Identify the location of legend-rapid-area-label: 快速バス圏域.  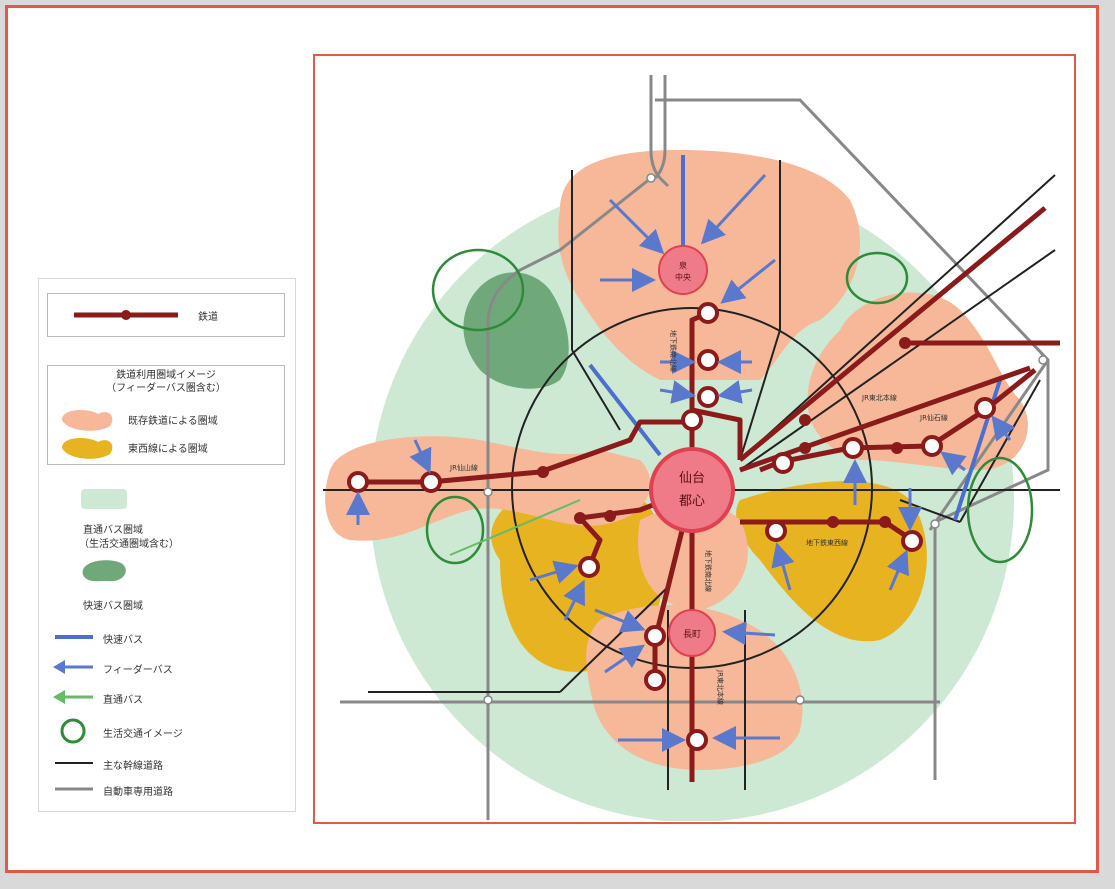
(113, 606).